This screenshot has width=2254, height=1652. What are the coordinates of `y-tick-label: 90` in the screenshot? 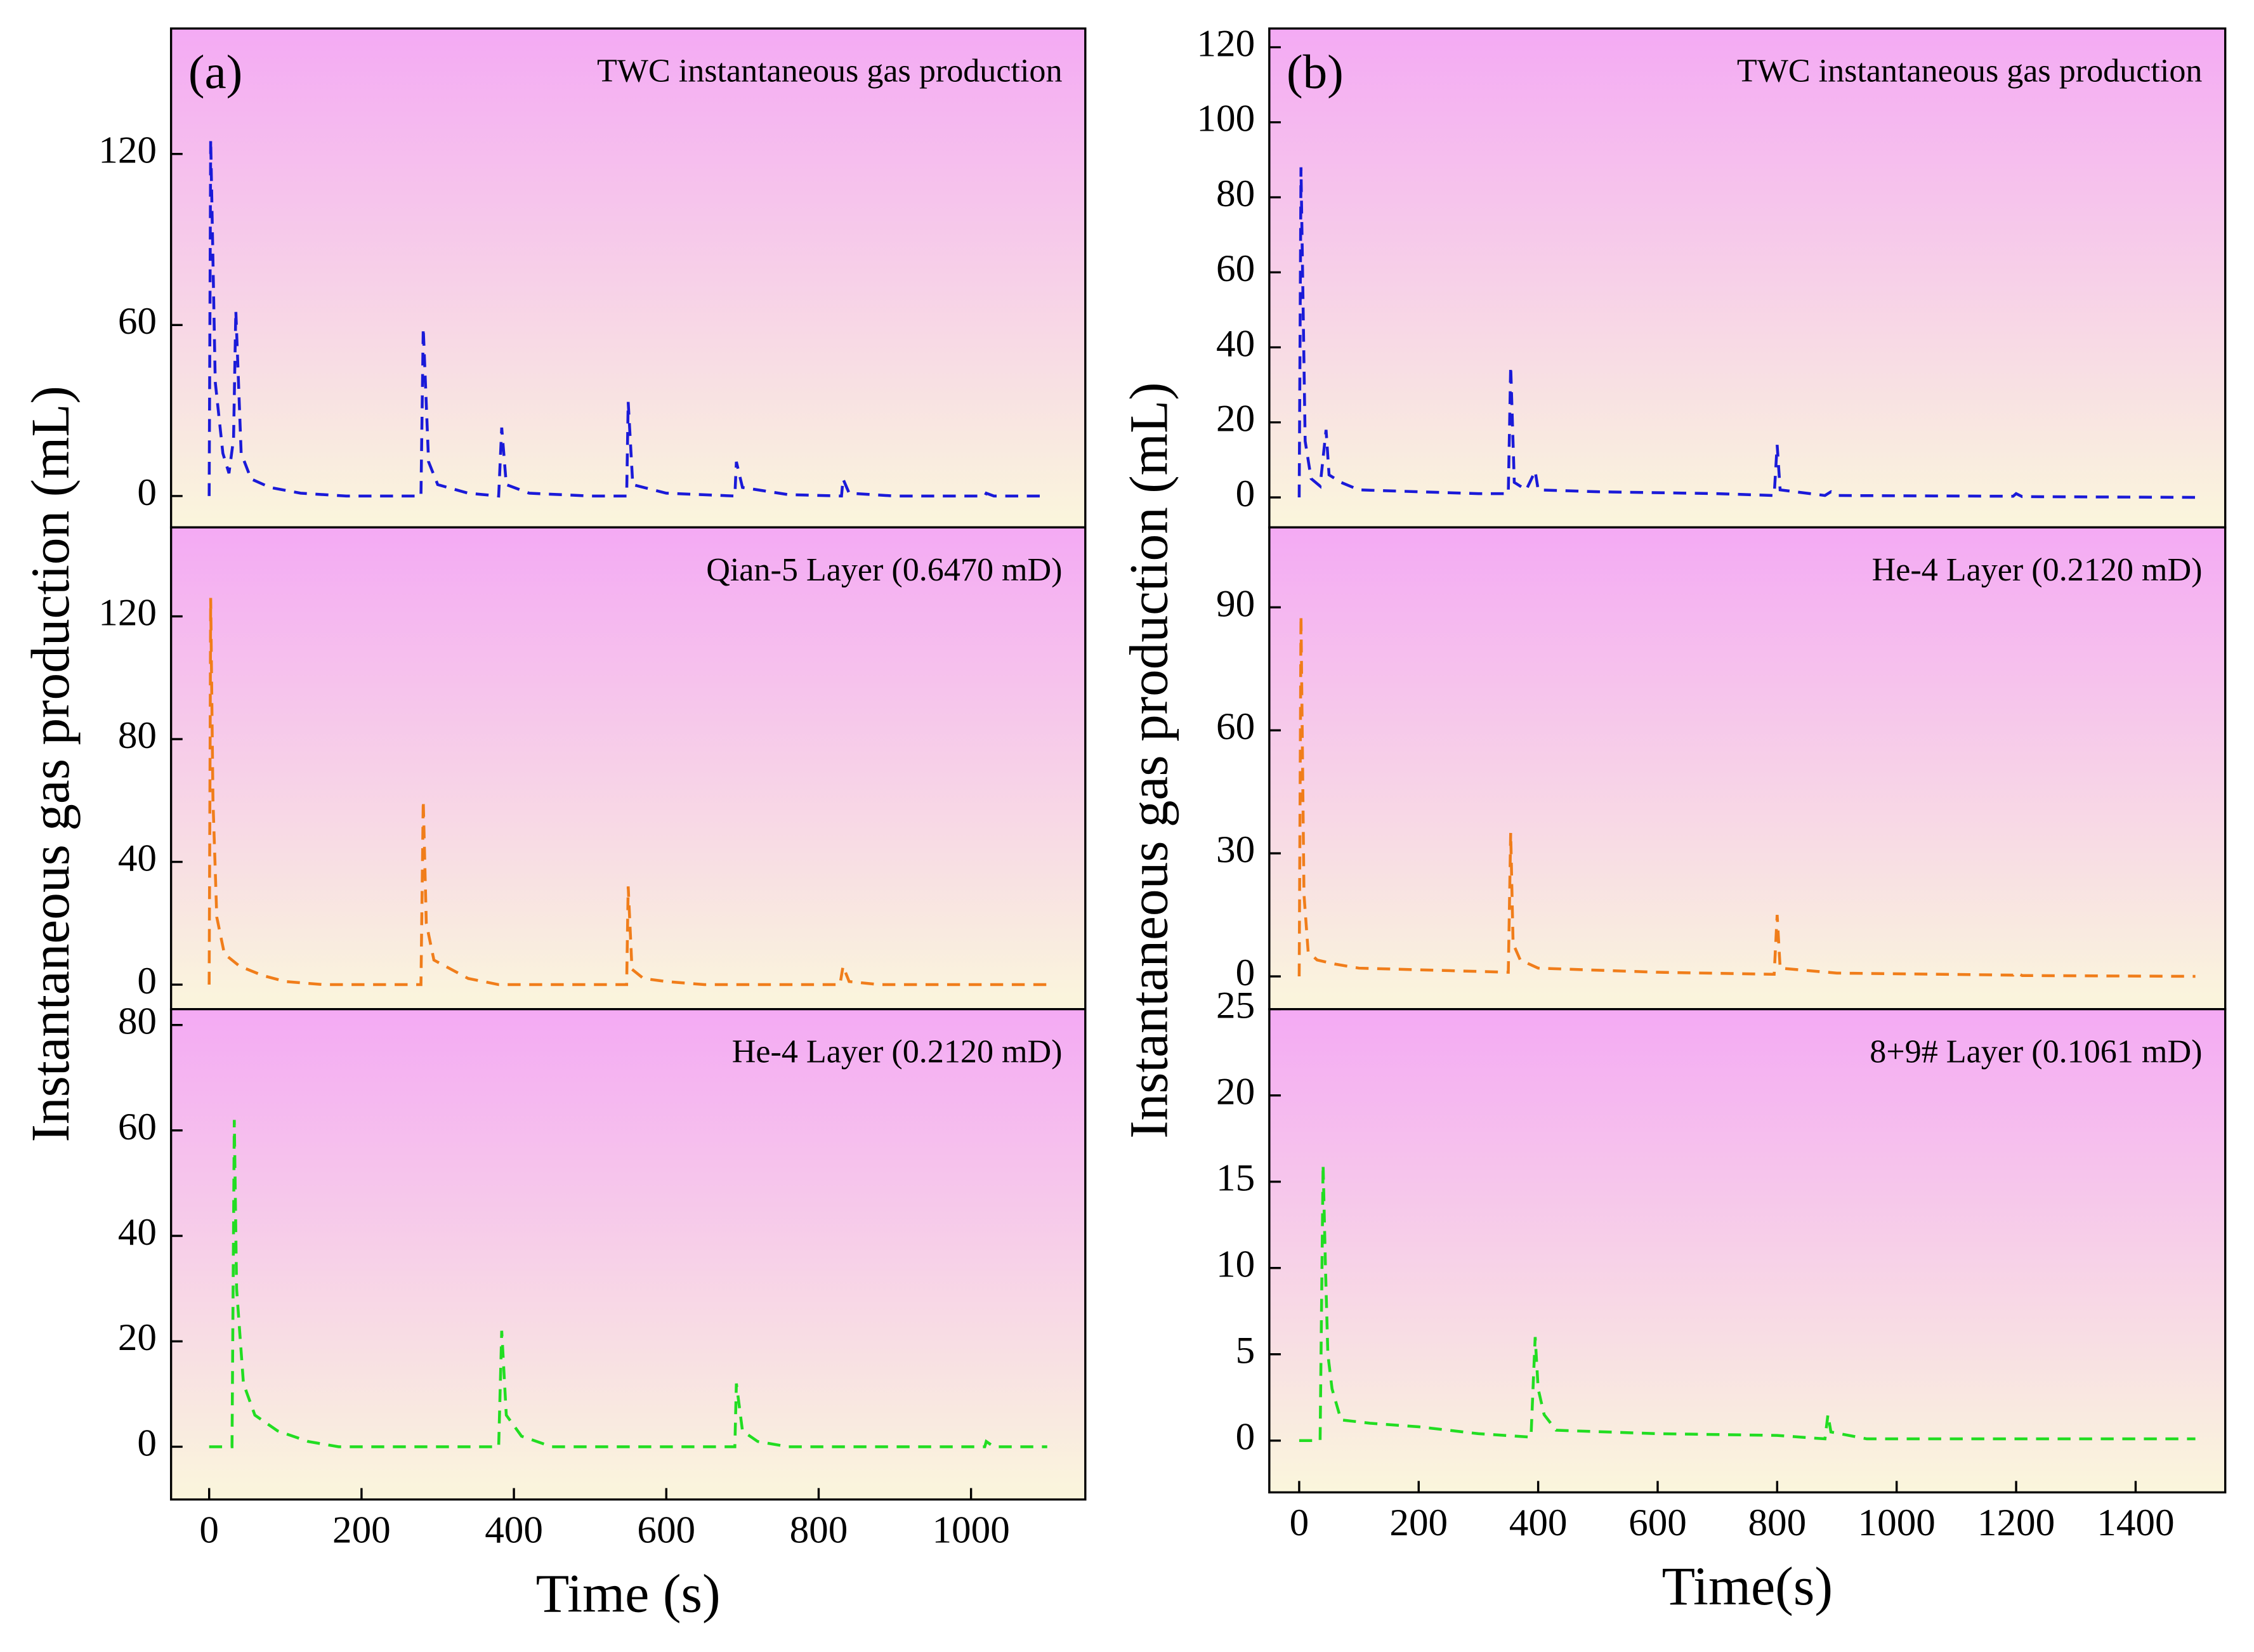 It's located at (1235, 603).